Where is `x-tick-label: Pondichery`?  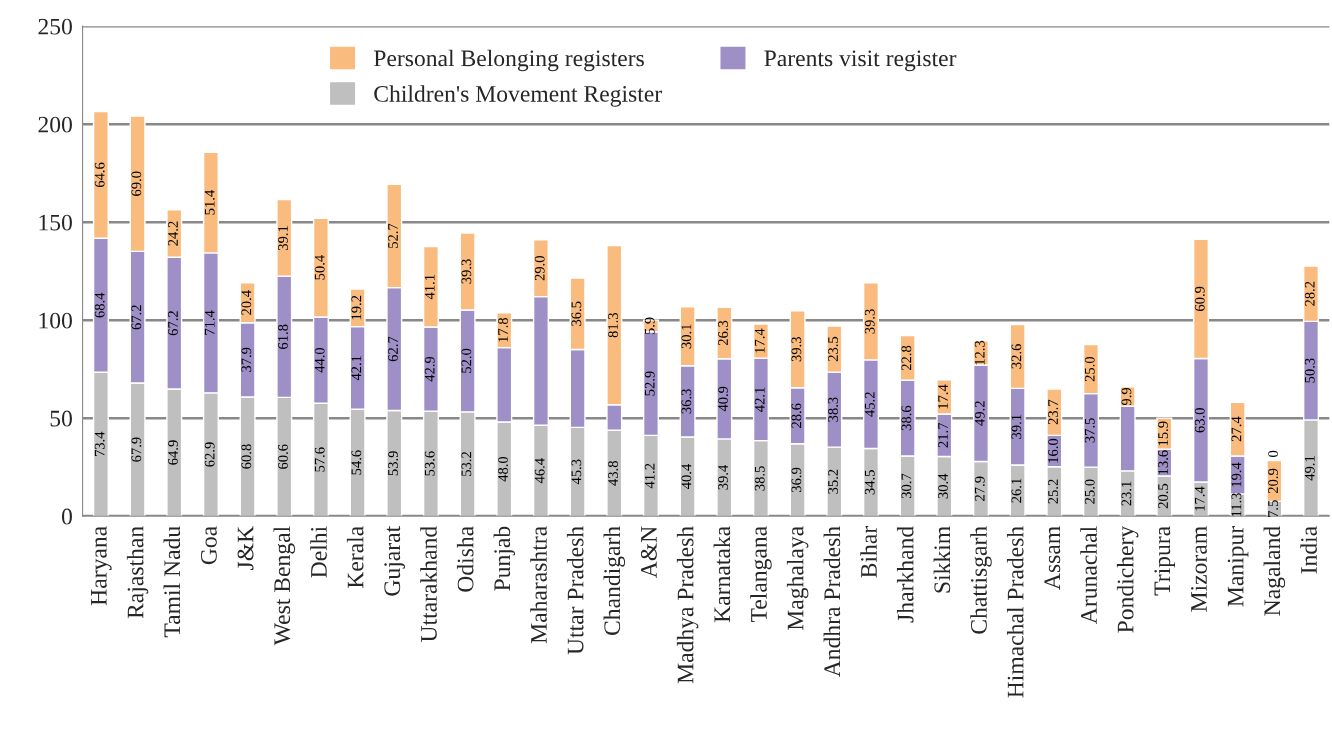 x-tick-label: Pondichery is located at coordinates (1127, 579).